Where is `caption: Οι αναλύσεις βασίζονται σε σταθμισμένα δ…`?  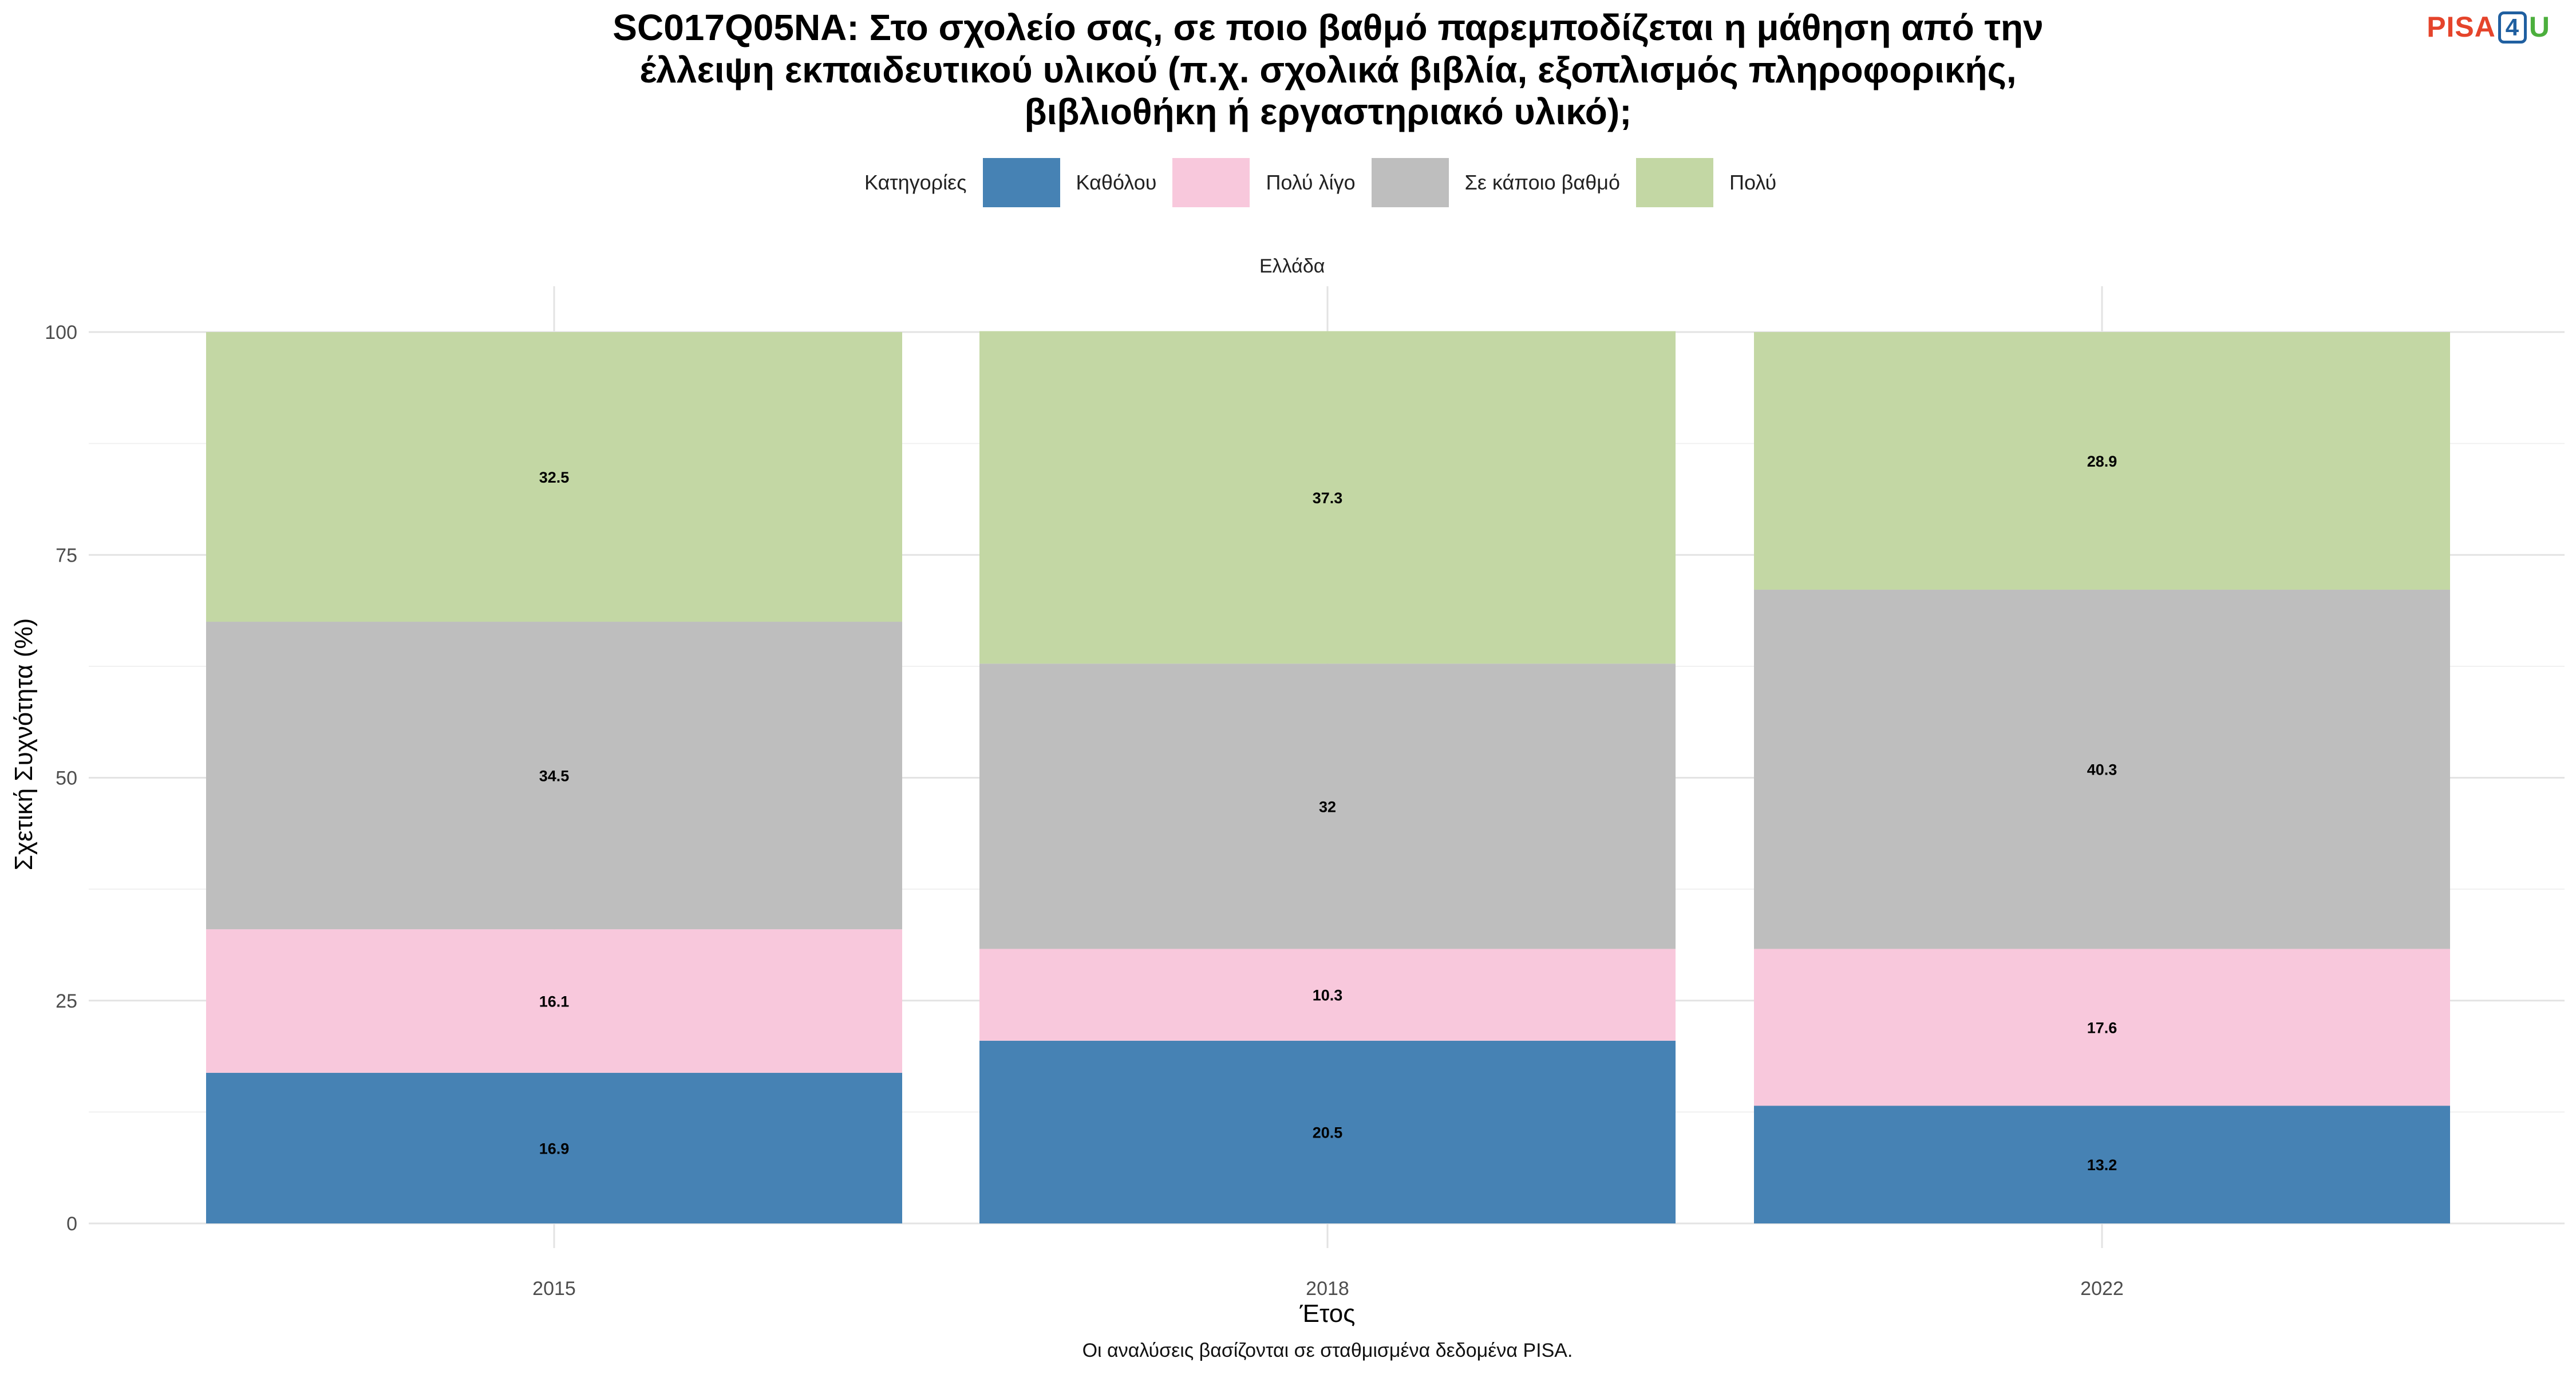
caption: Οι αναλύσεις βασίζονται σε σταθμισμένα δ… is located at coordinates (1327, 1351).